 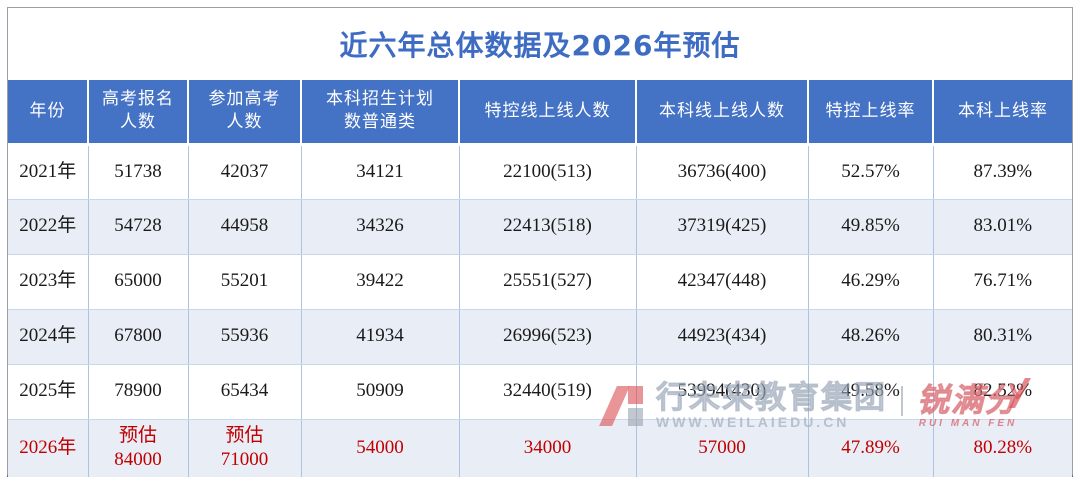 What do you see at coordinates (1002, 172) in the screenshot?
I see `table-cell: 87.39%` at bounding box center [1002, 172].